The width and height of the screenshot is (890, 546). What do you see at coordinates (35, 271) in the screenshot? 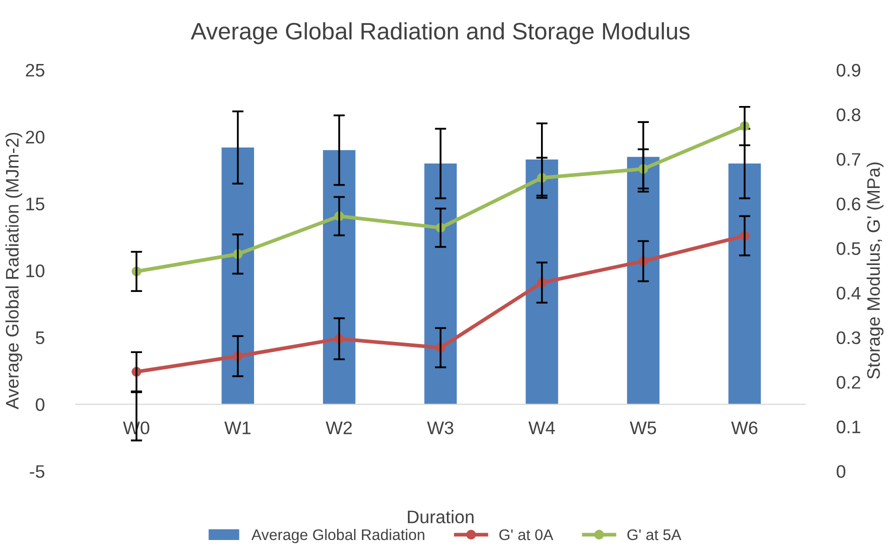
I see `y-tick-label: 10` at bounding box center [35, 271].